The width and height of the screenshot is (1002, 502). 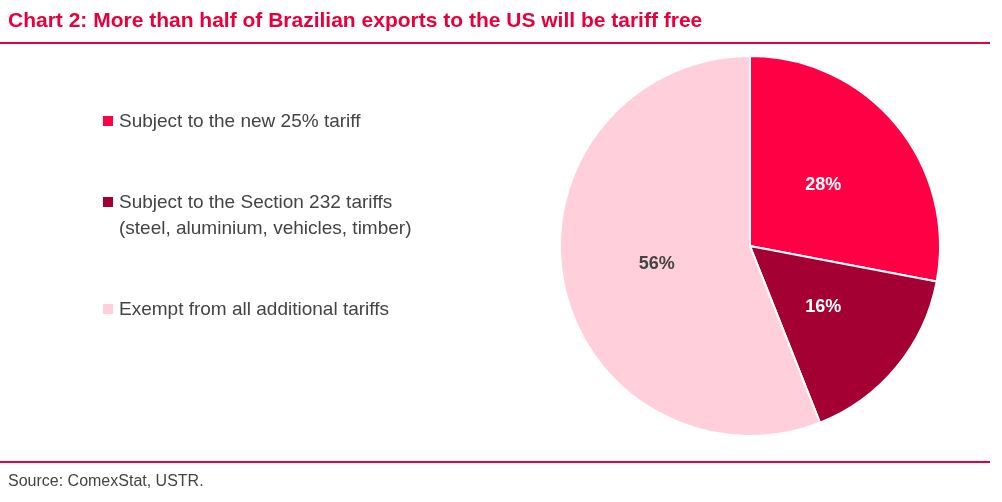 I want to click on chart-title: Chart 2: More than half of Brazilian exports to the US will be tariff free, so click(x=355, y=20).